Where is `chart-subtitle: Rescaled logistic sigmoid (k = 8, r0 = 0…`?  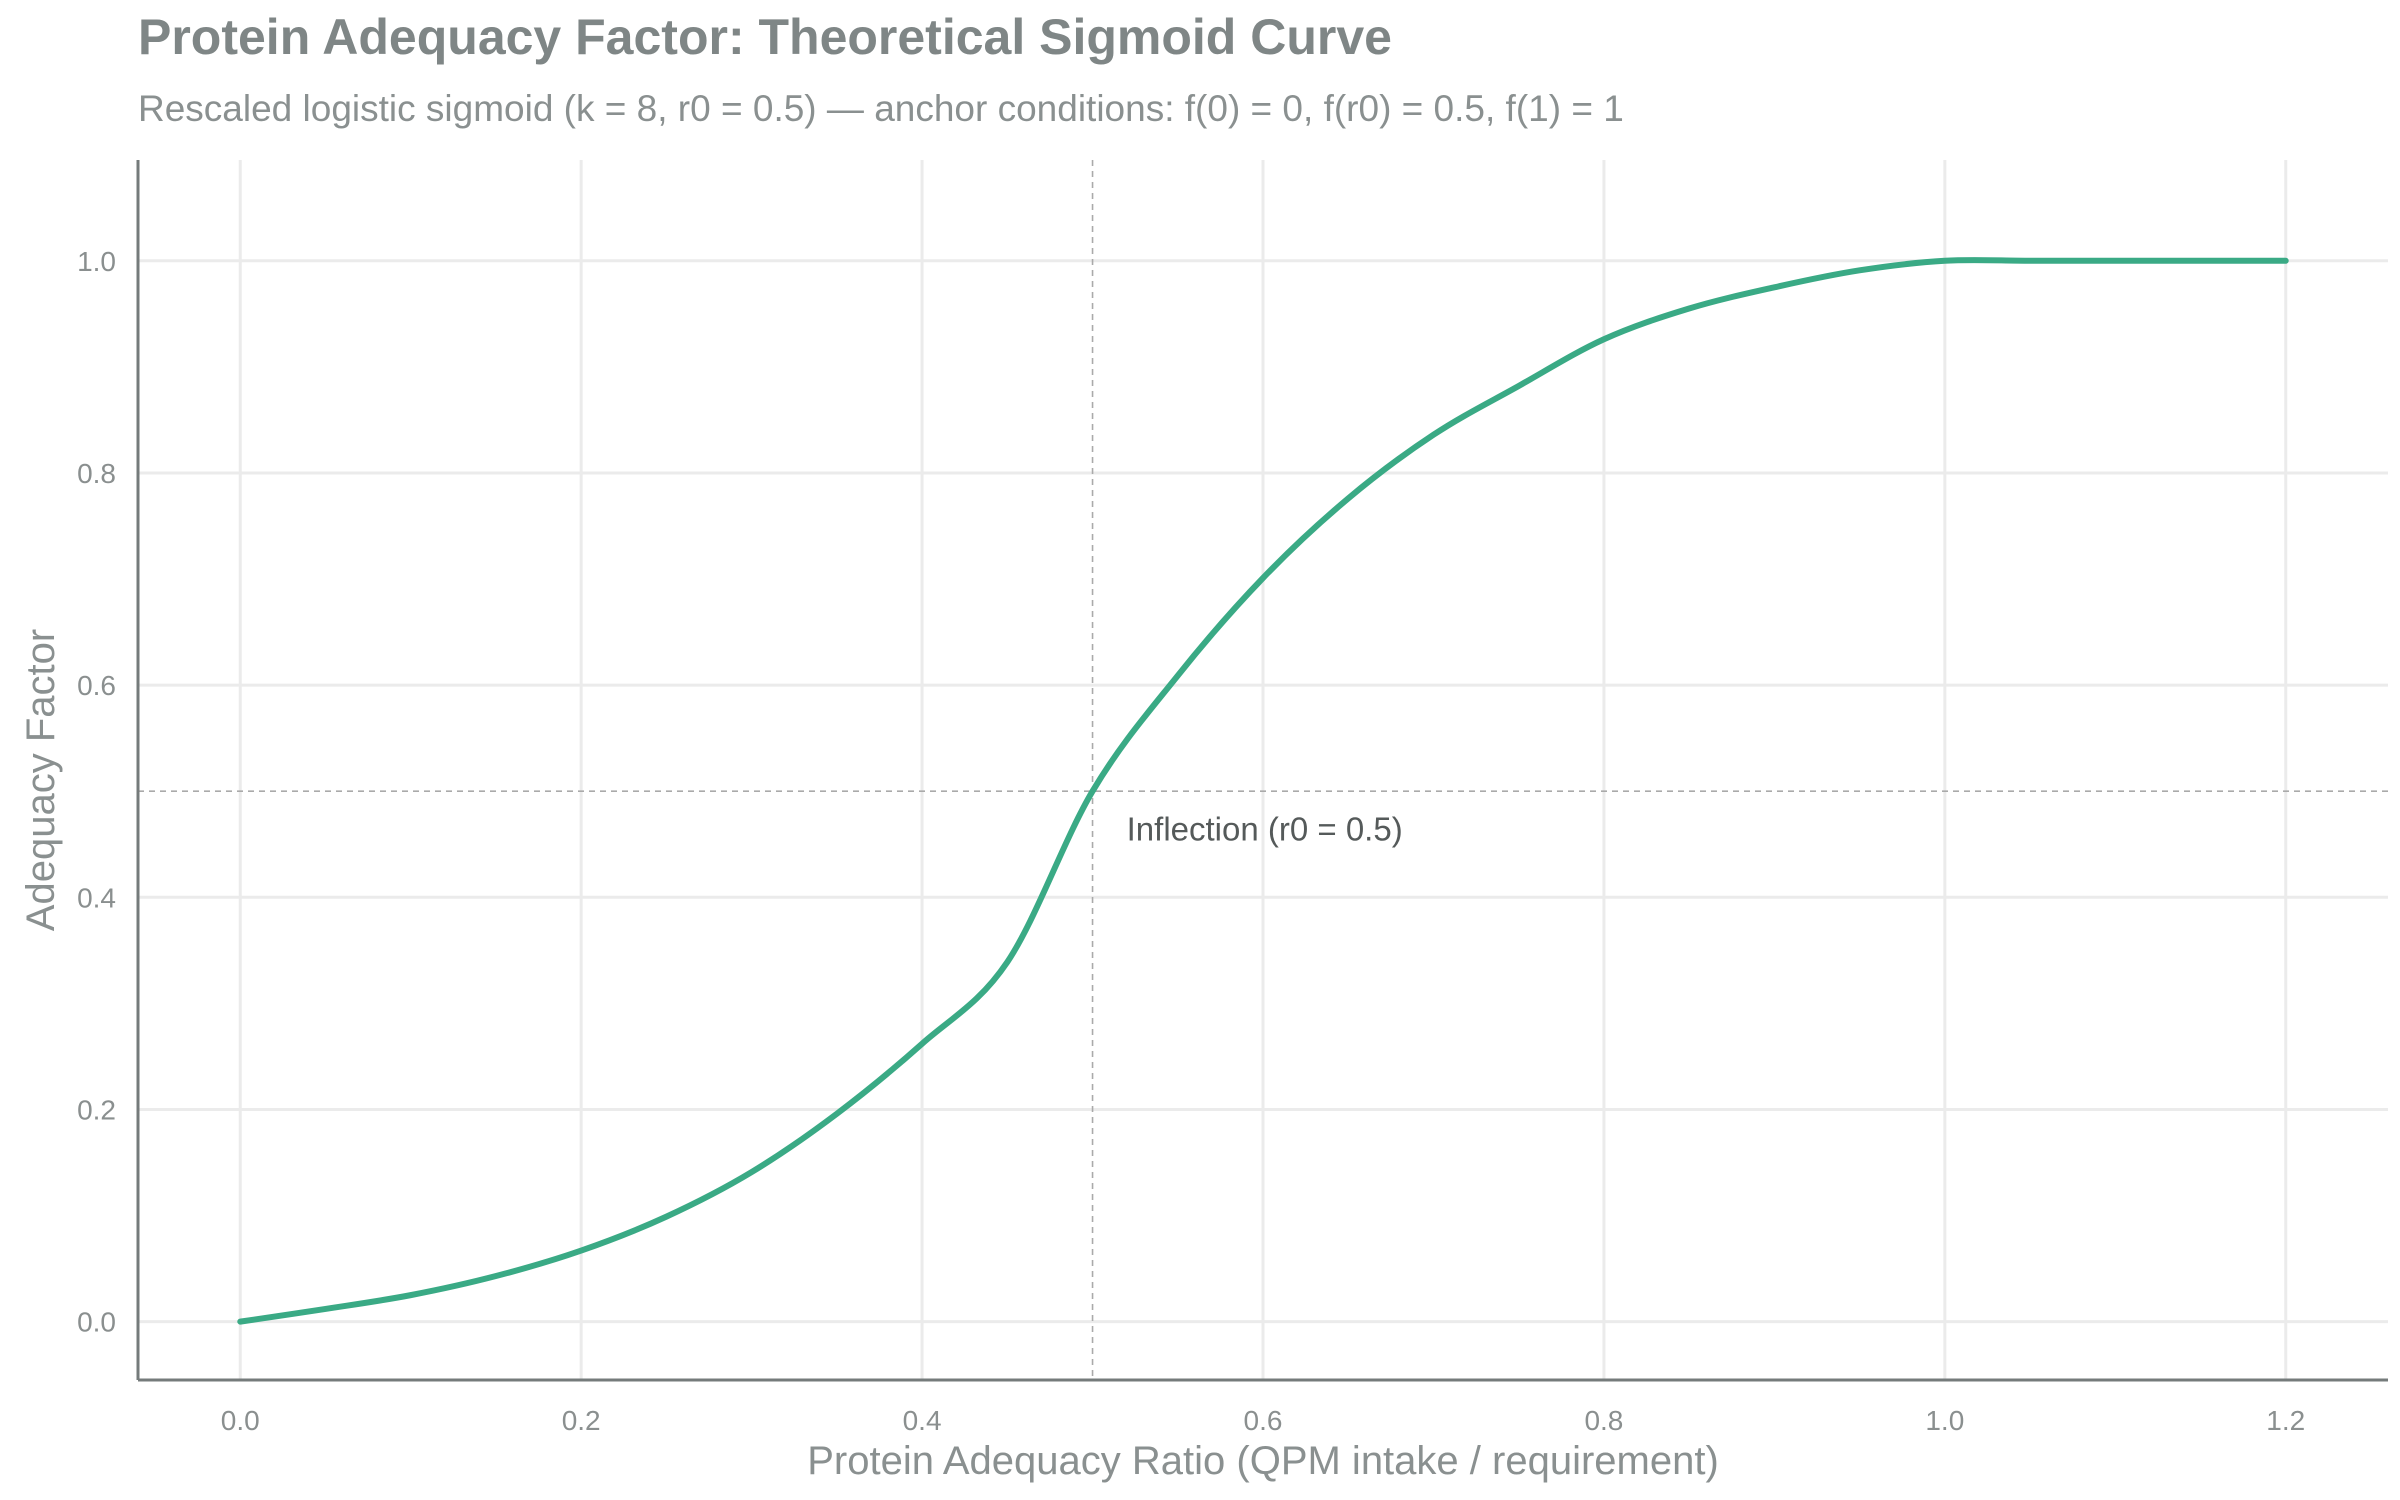
chart-subtitle: Rescaled logistic sigmoid (k = 8, r0 = 0… is located at coordinates (881, 108).